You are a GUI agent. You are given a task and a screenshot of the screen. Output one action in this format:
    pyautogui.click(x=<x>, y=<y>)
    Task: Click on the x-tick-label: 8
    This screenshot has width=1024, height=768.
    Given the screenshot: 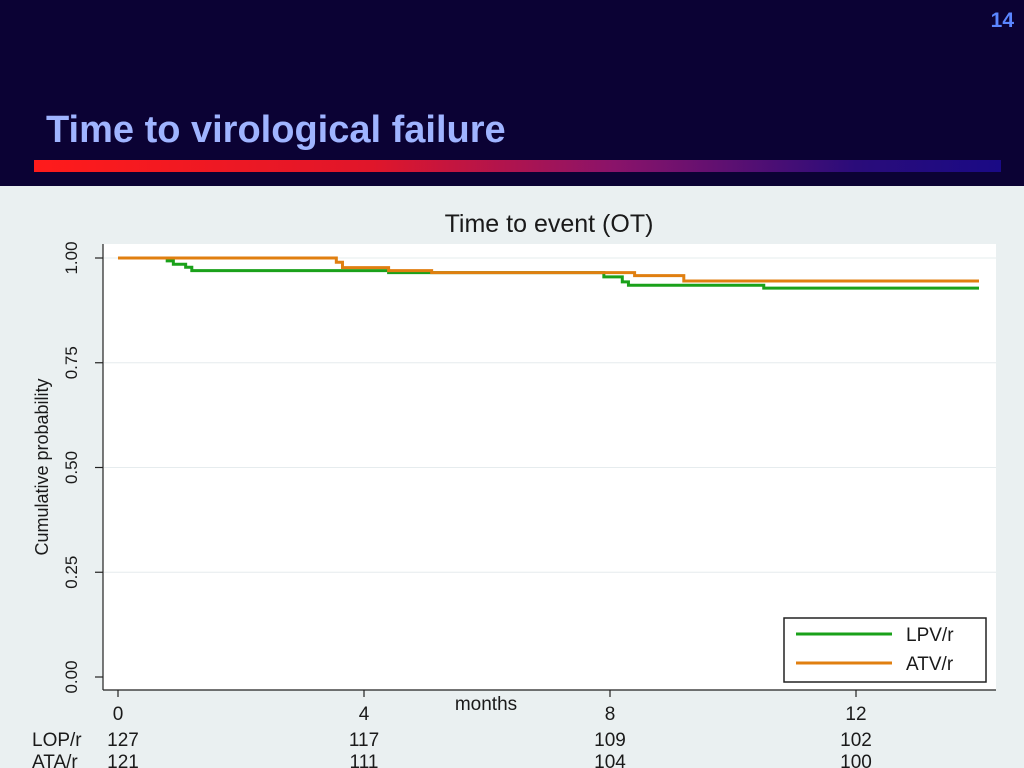 What is the action you would take?
    pyautogui.click(x=610, y=714)
    